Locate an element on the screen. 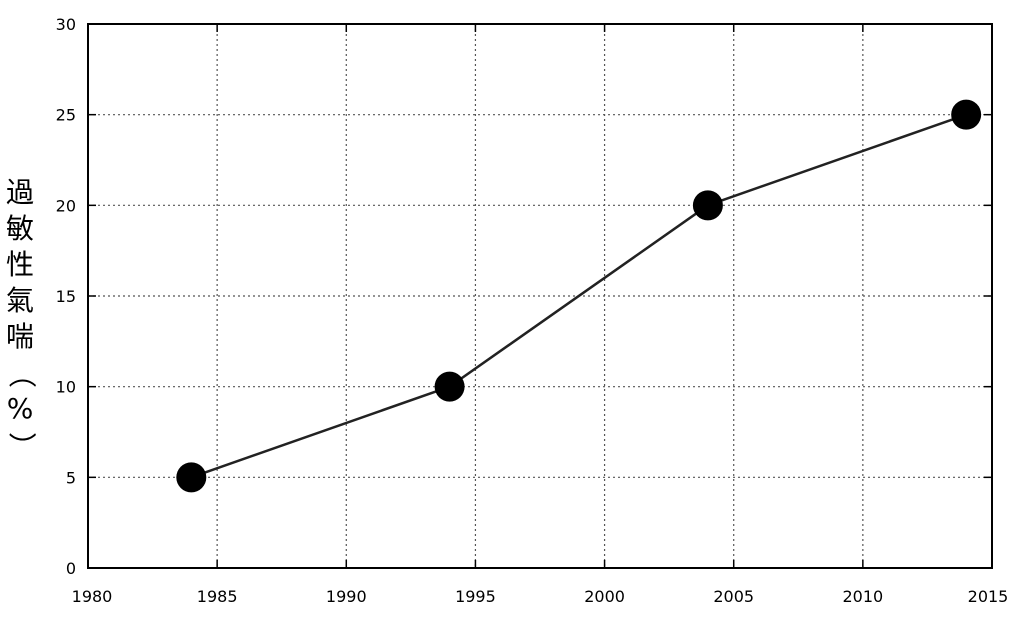  y-tick-label: 15 is located at coordinates (66, 296).